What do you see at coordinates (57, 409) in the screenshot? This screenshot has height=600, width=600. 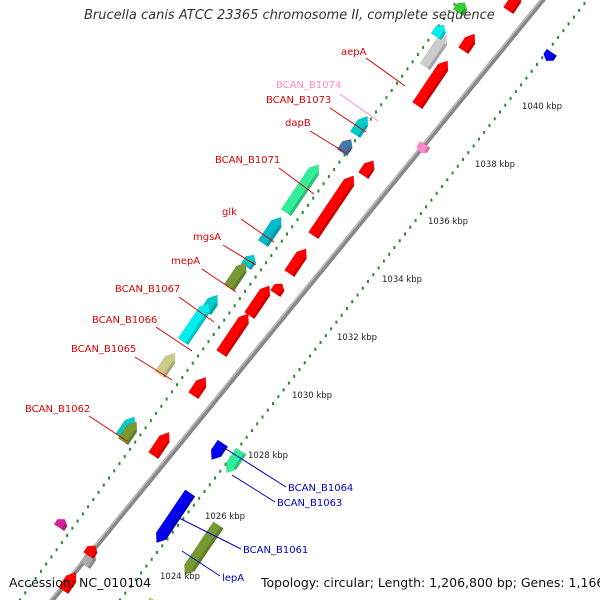 I see `gene-label: BCAN_B1062` at bounding box center [57, 409].